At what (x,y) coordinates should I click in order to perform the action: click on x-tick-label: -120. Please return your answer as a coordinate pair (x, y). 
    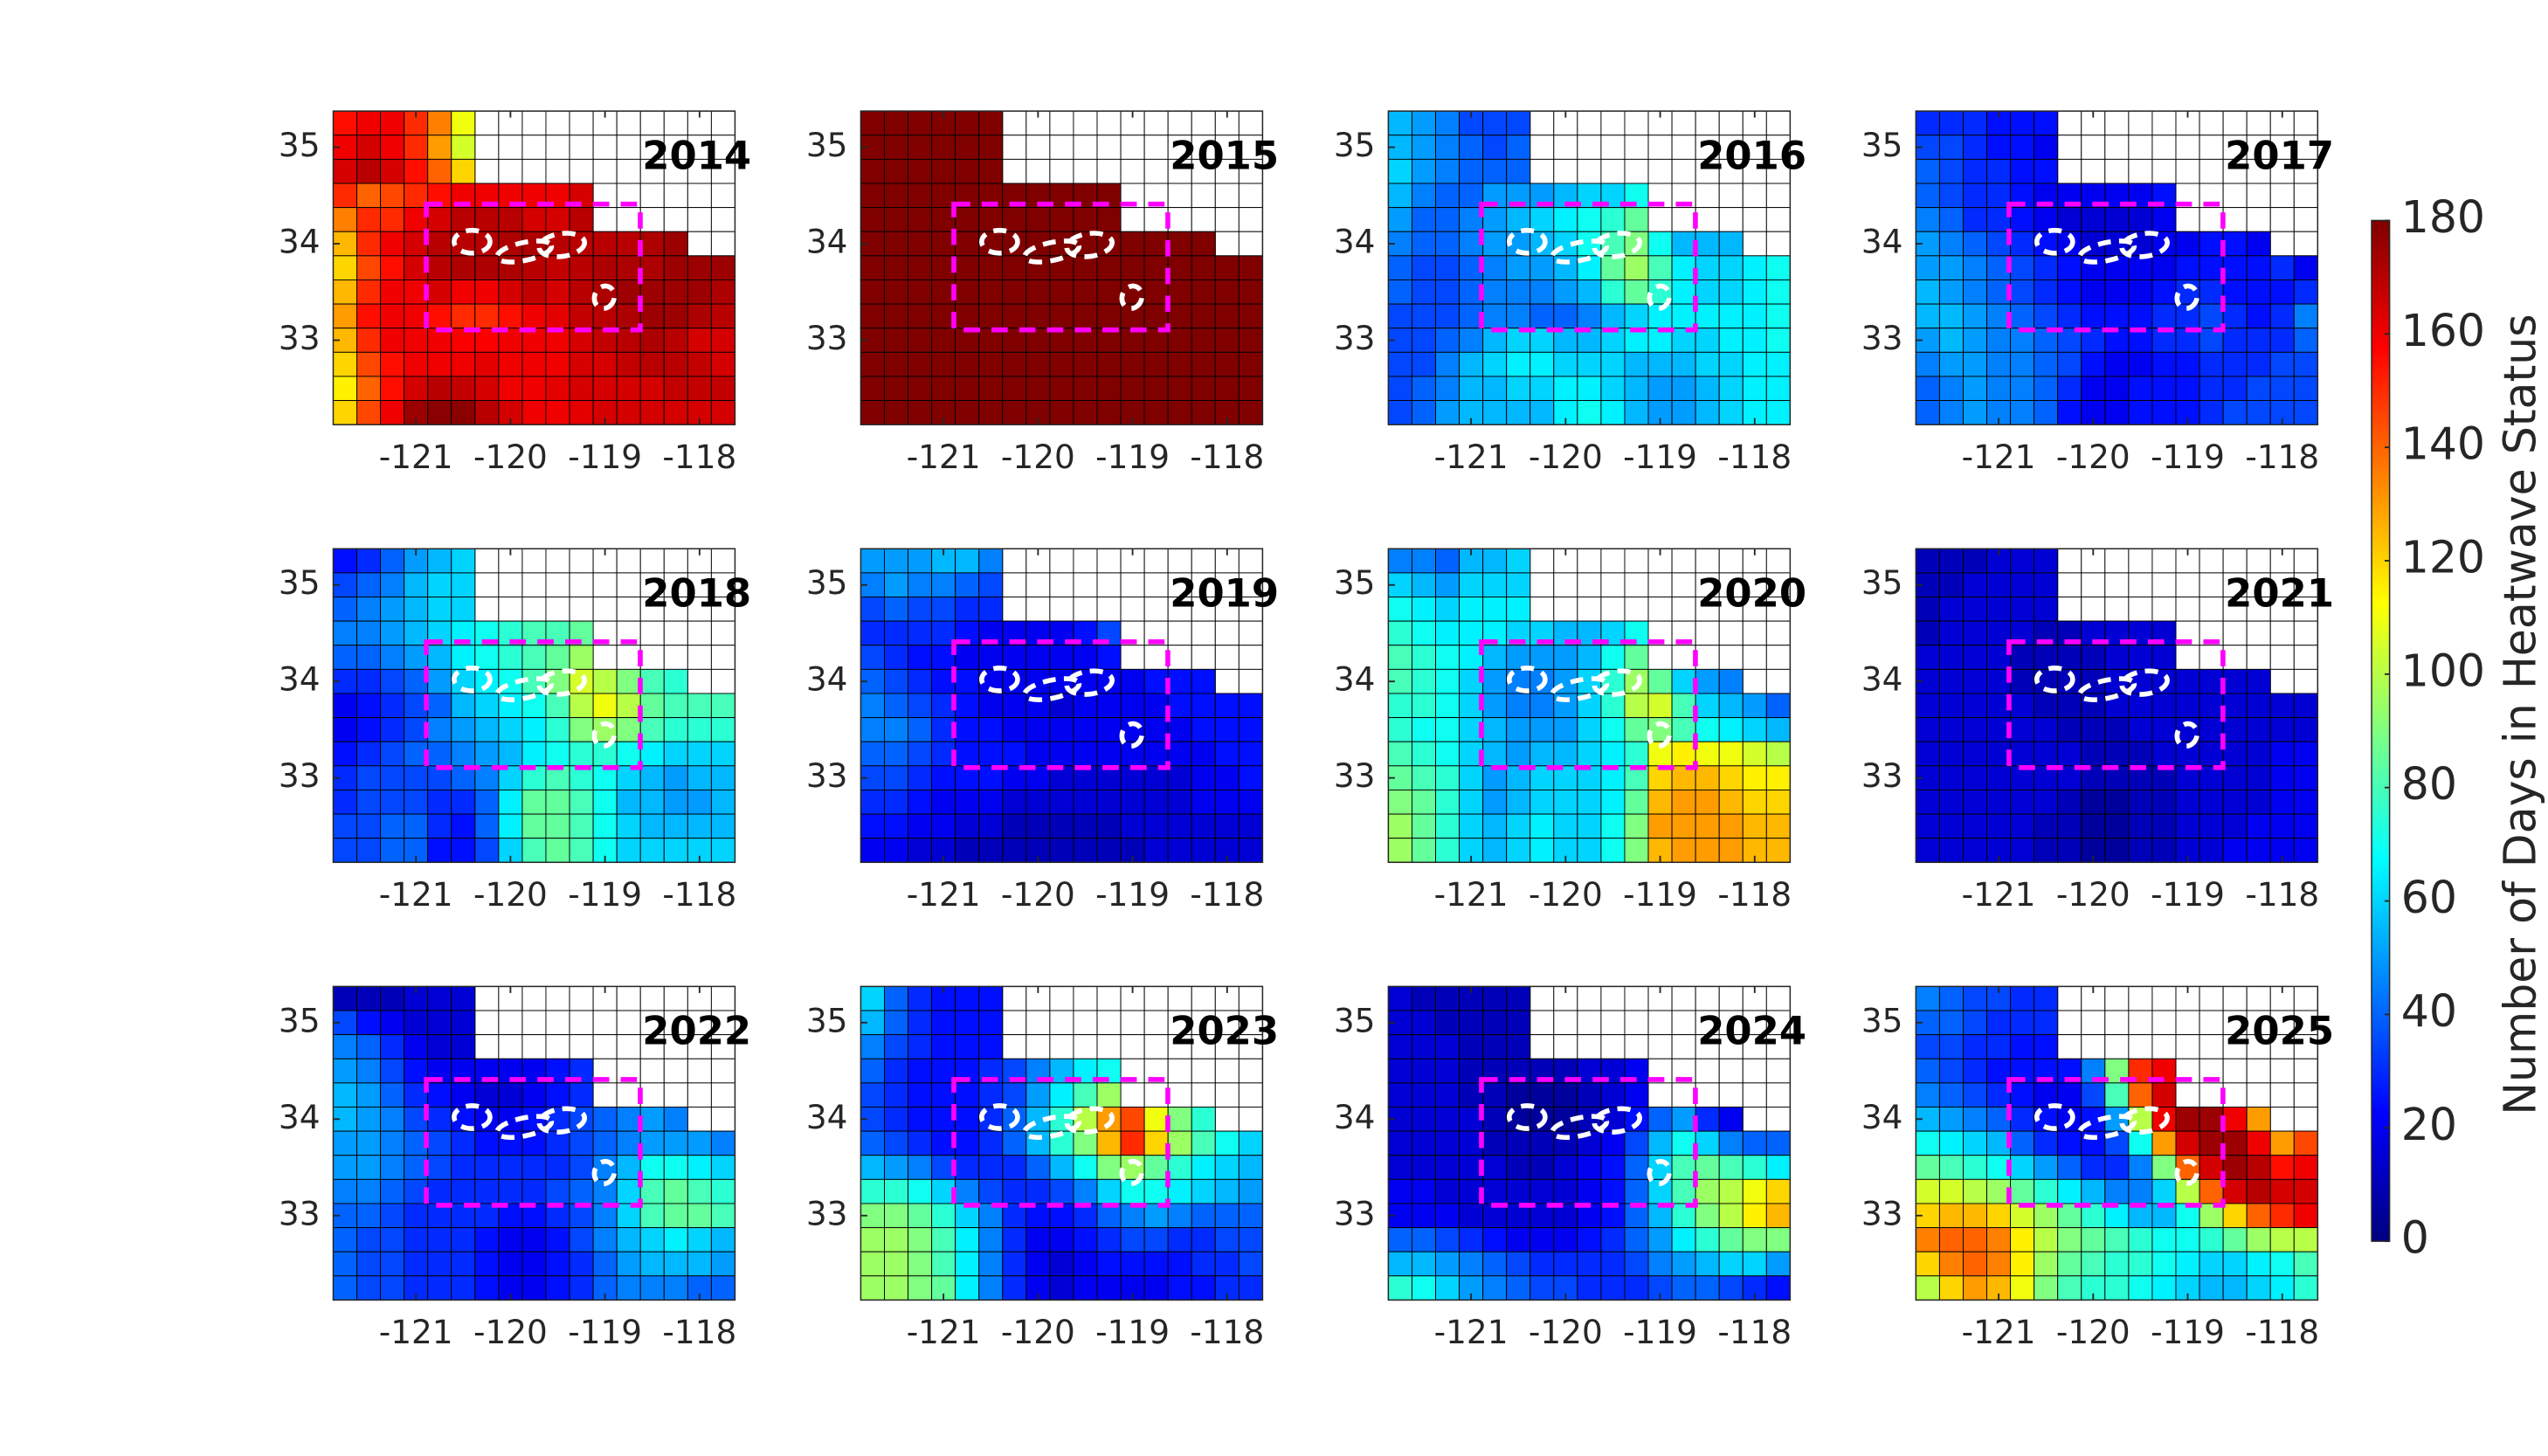
    Looking at the image, I should click on (1038, 894).